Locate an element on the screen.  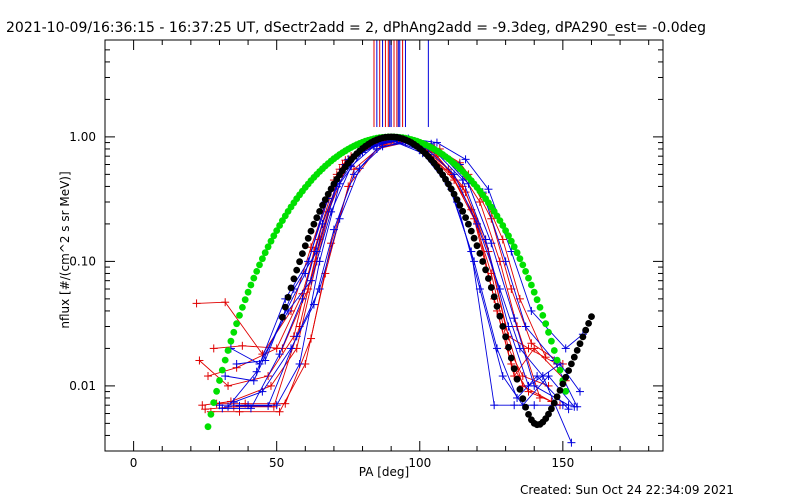
vertical-markers is located at coordinates (401, 84).